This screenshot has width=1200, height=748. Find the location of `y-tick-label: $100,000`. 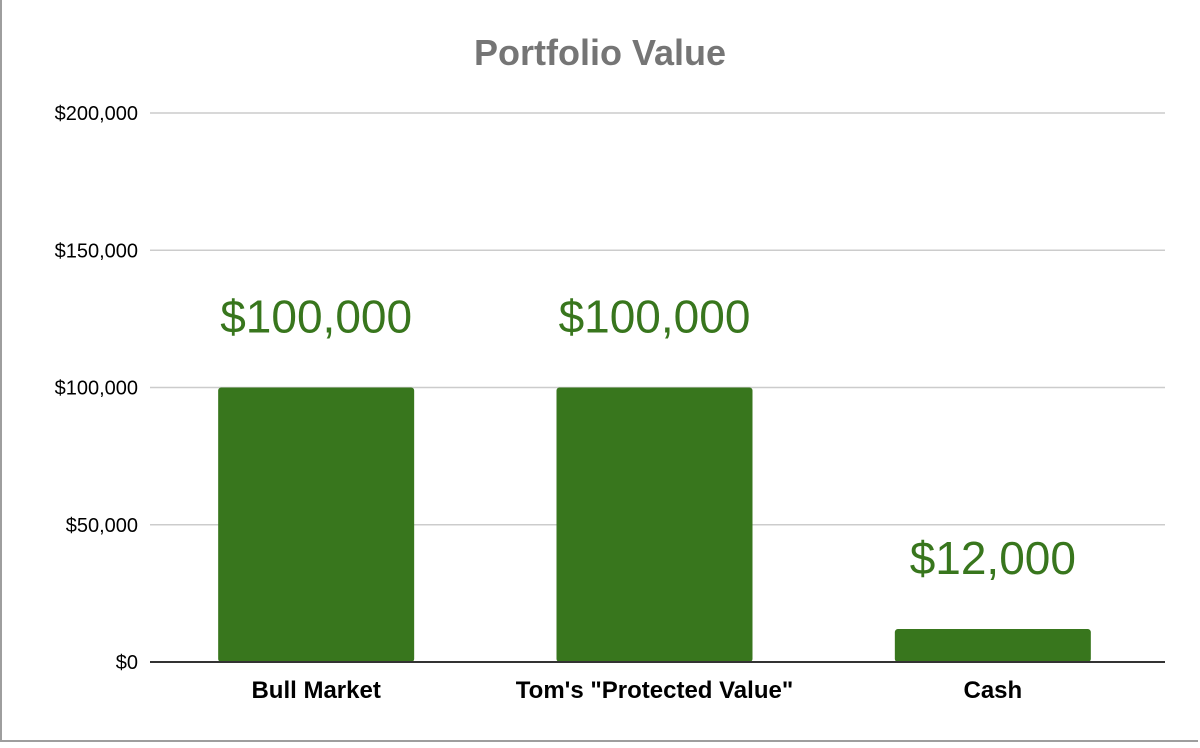

y-tick-label: $100,000 is located at coordinates (96, 389).